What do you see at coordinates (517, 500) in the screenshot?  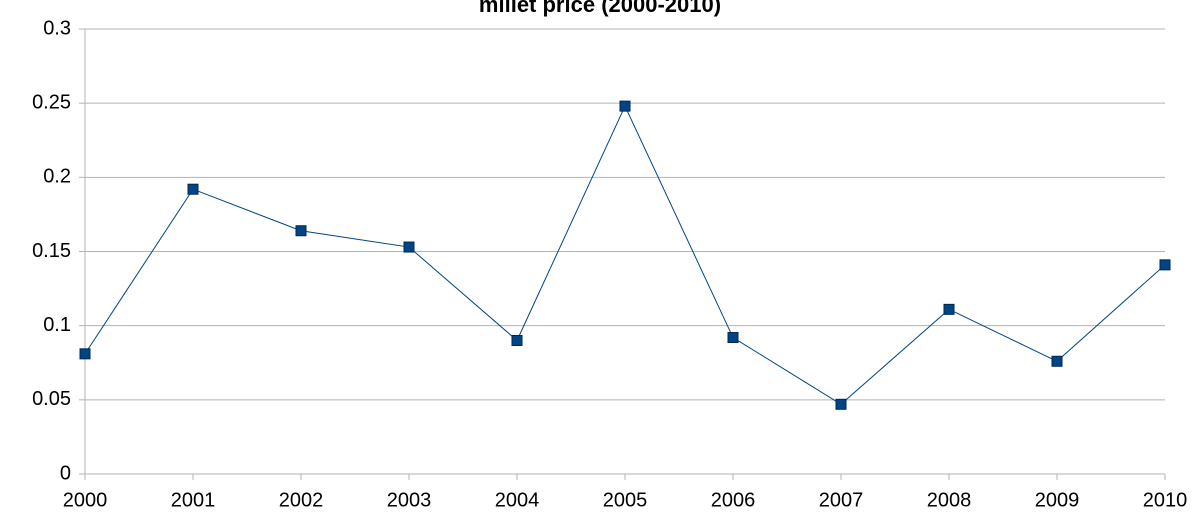 I see `x-tick-label: 2004` at bounding box center [517, 500].